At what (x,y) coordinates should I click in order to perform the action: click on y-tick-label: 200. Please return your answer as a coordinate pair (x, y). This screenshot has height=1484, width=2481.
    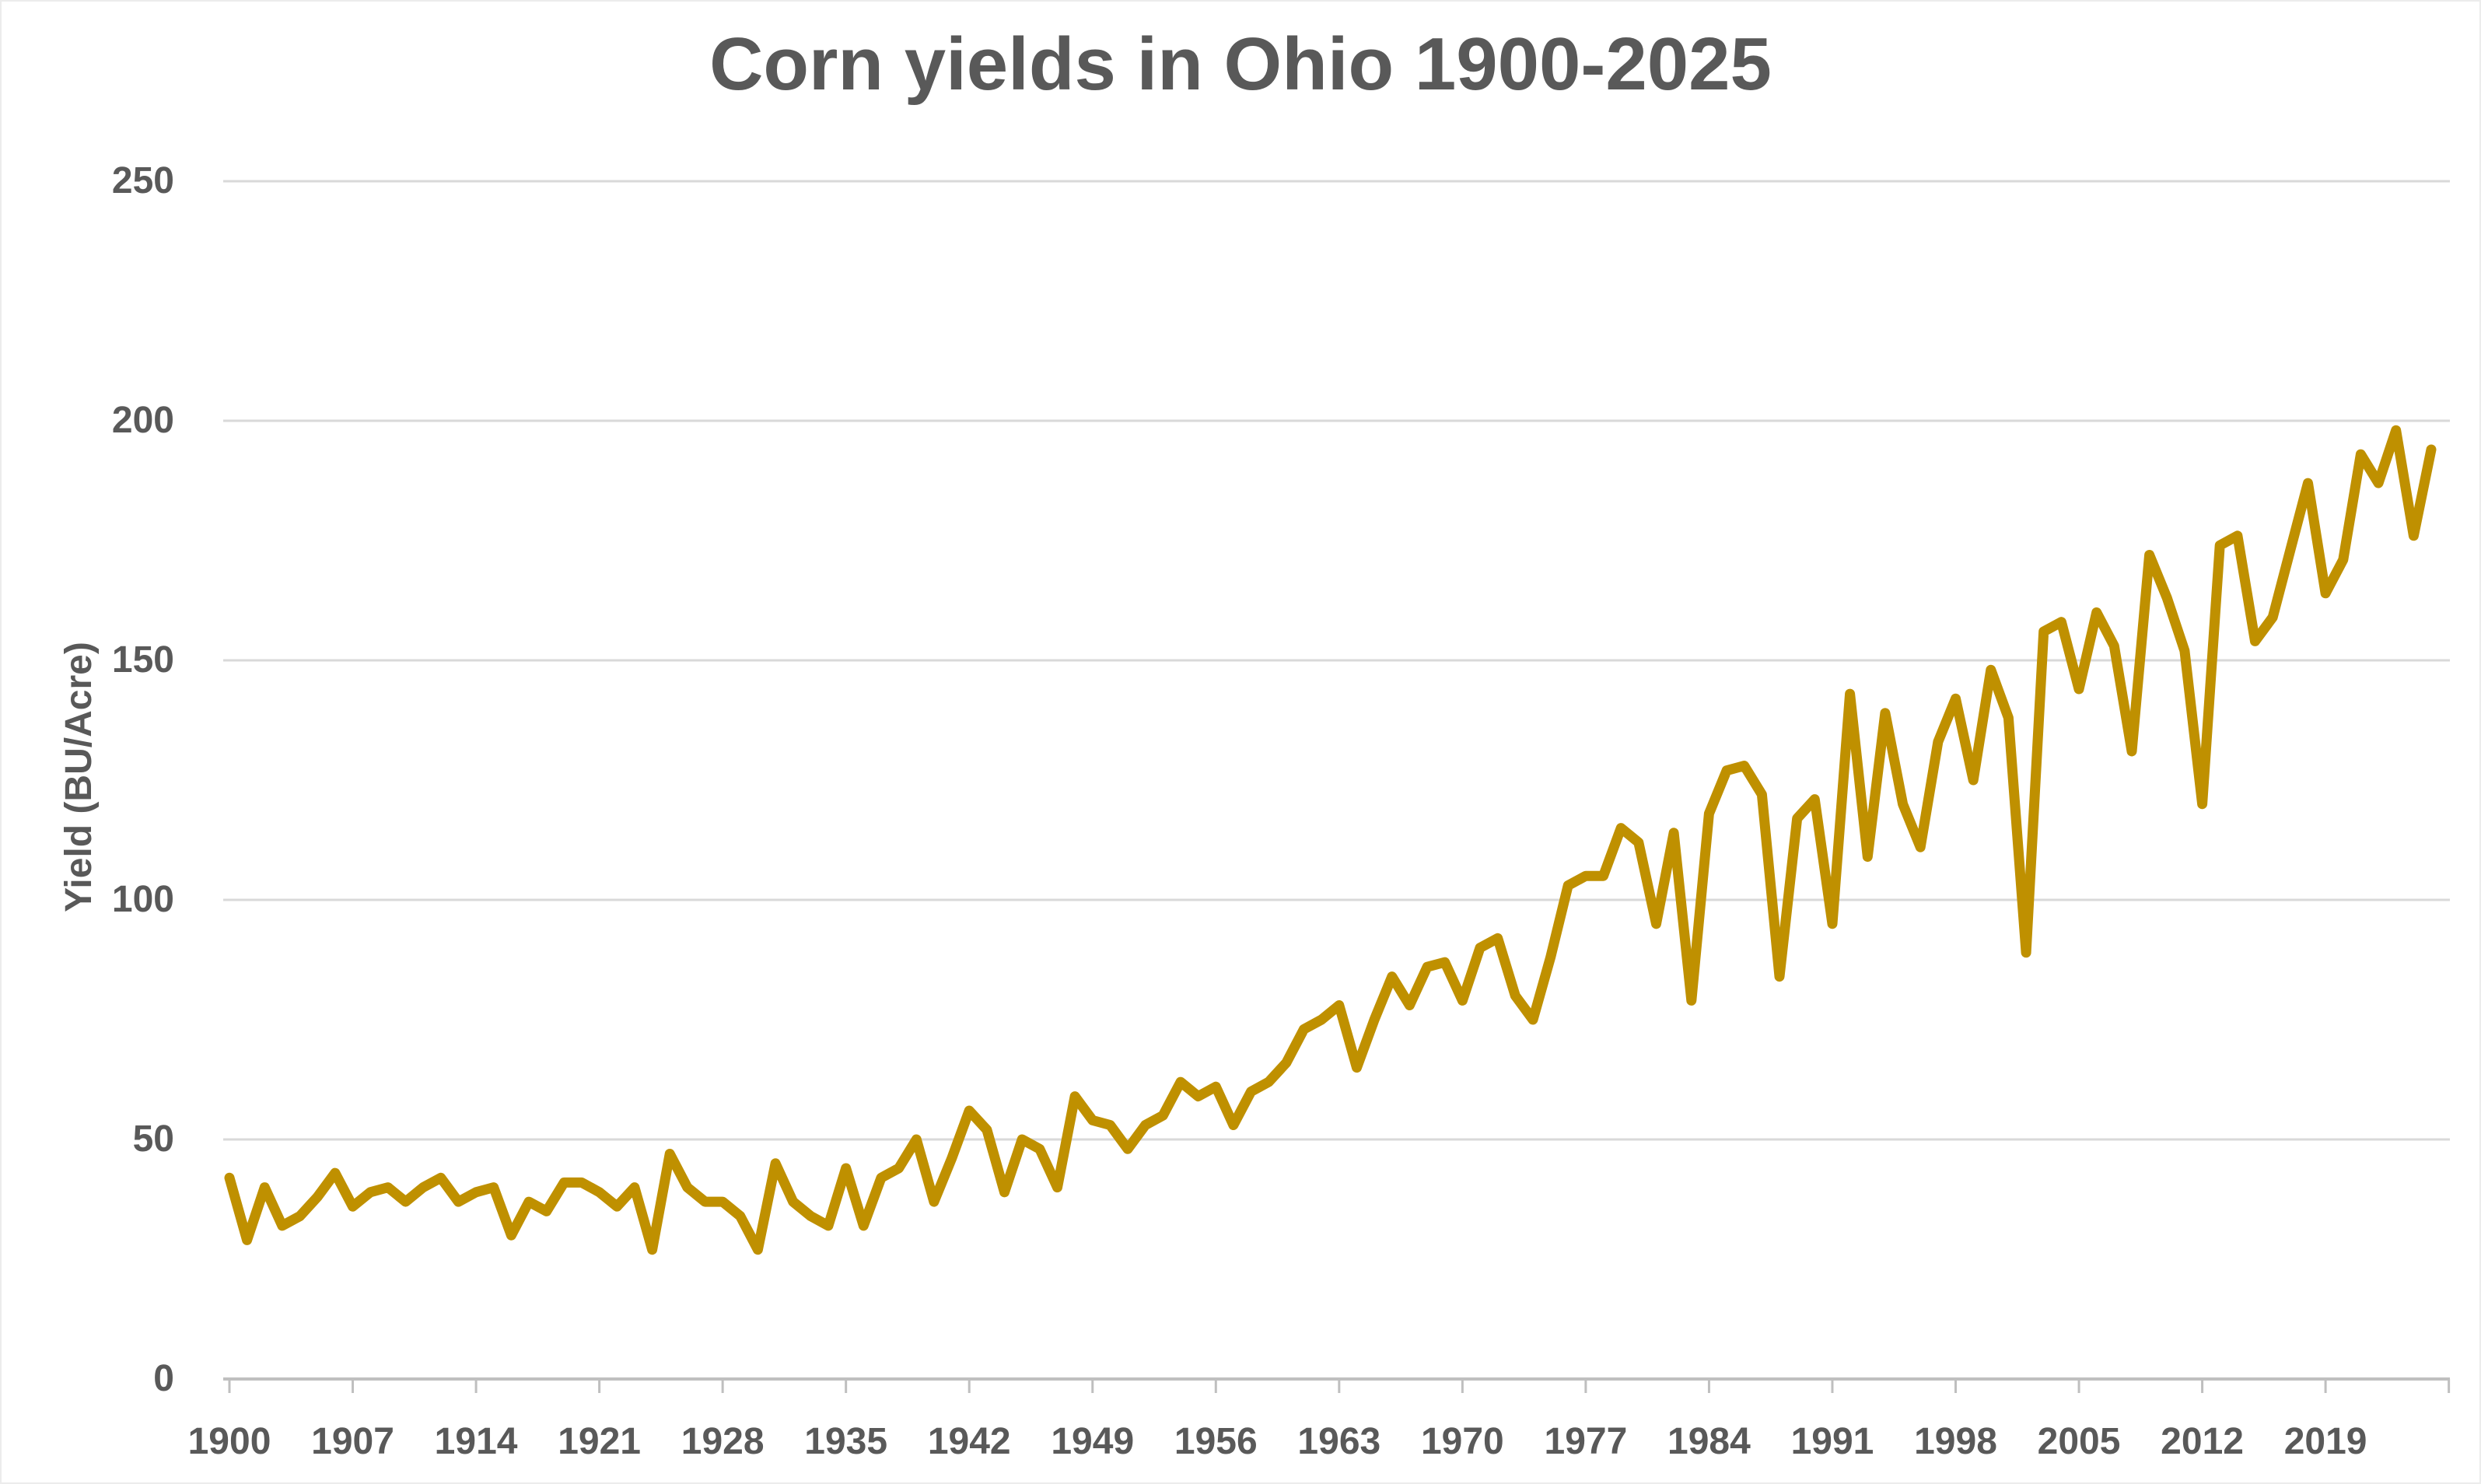
    Looking at the image, I should click on (142, 421).